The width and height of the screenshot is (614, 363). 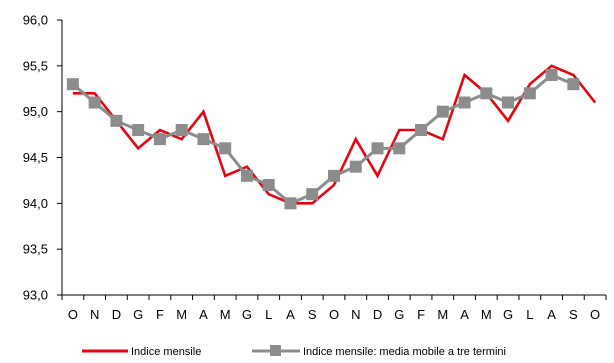 What do you see at coordinates (166, 352) in the screenshot?
I see `legend-label-indice-mensile: Indice mensile` at bounding box center [166, 352].